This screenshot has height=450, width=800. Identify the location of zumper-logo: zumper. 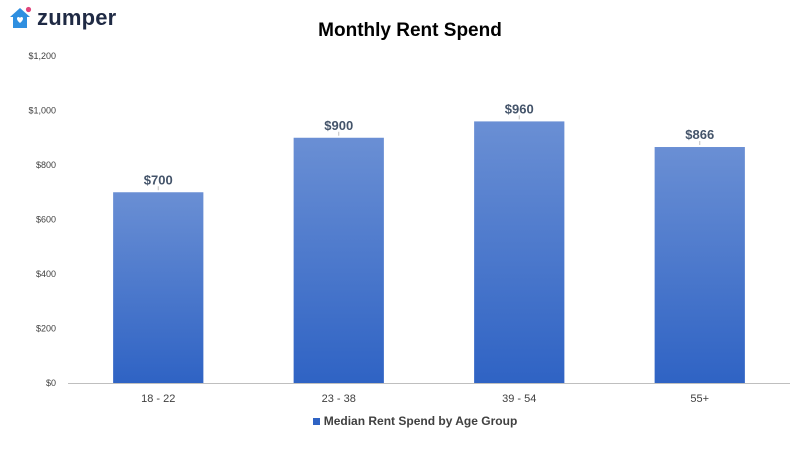
(61, 18).